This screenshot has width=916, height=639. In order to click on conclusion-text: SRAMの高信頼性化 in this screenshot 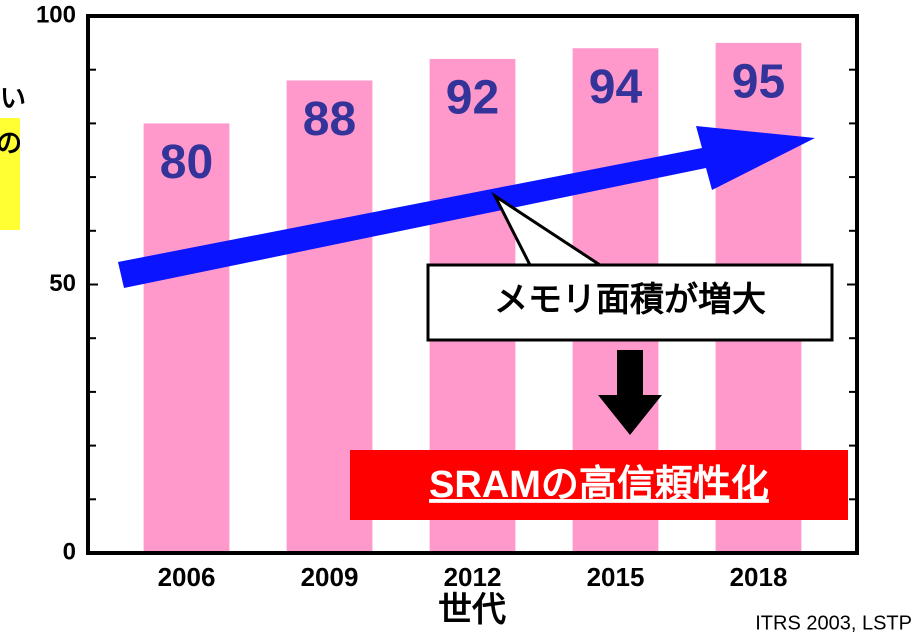, I will do `click(599, 485)`.